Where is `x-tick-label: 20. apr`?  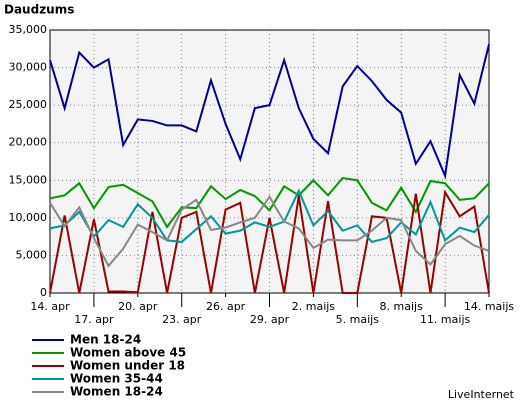 x-tick-label: 20. apr is located at coordinates (138, 306).